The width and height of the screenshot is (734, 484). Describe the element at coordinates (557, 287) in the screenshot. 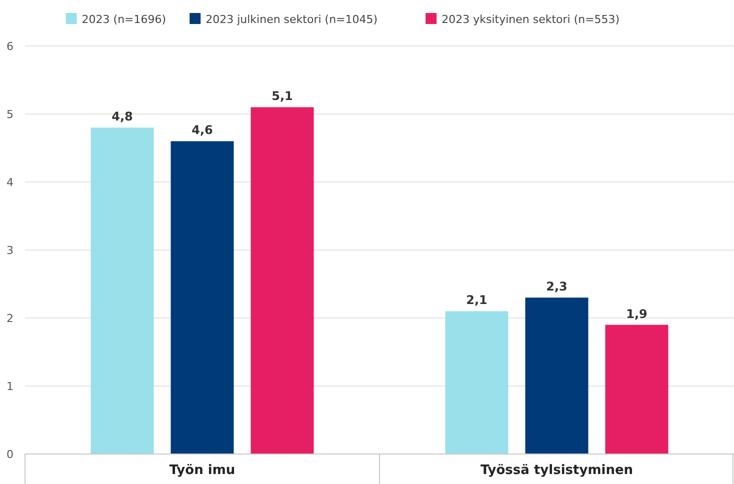

I see `data-label: 2,3` at that location.